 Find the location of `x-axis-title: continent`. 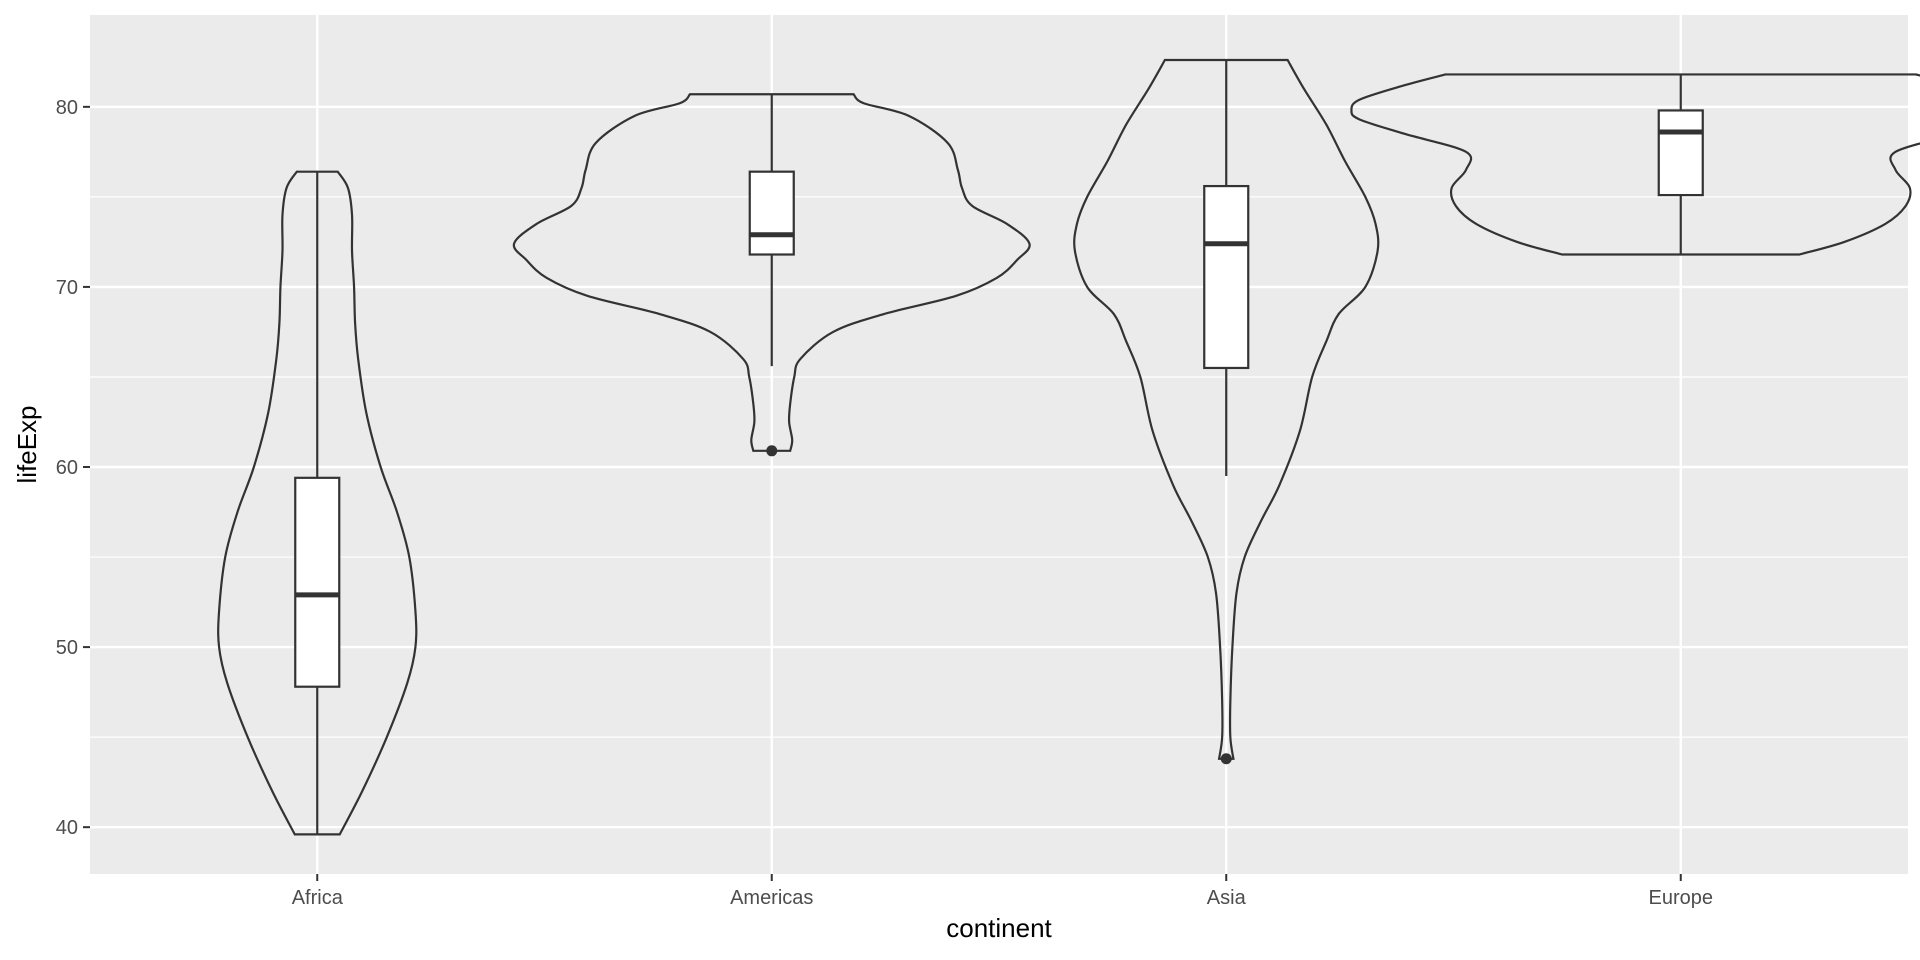

x-axis-title: continent is located at coordinates (999, 928).